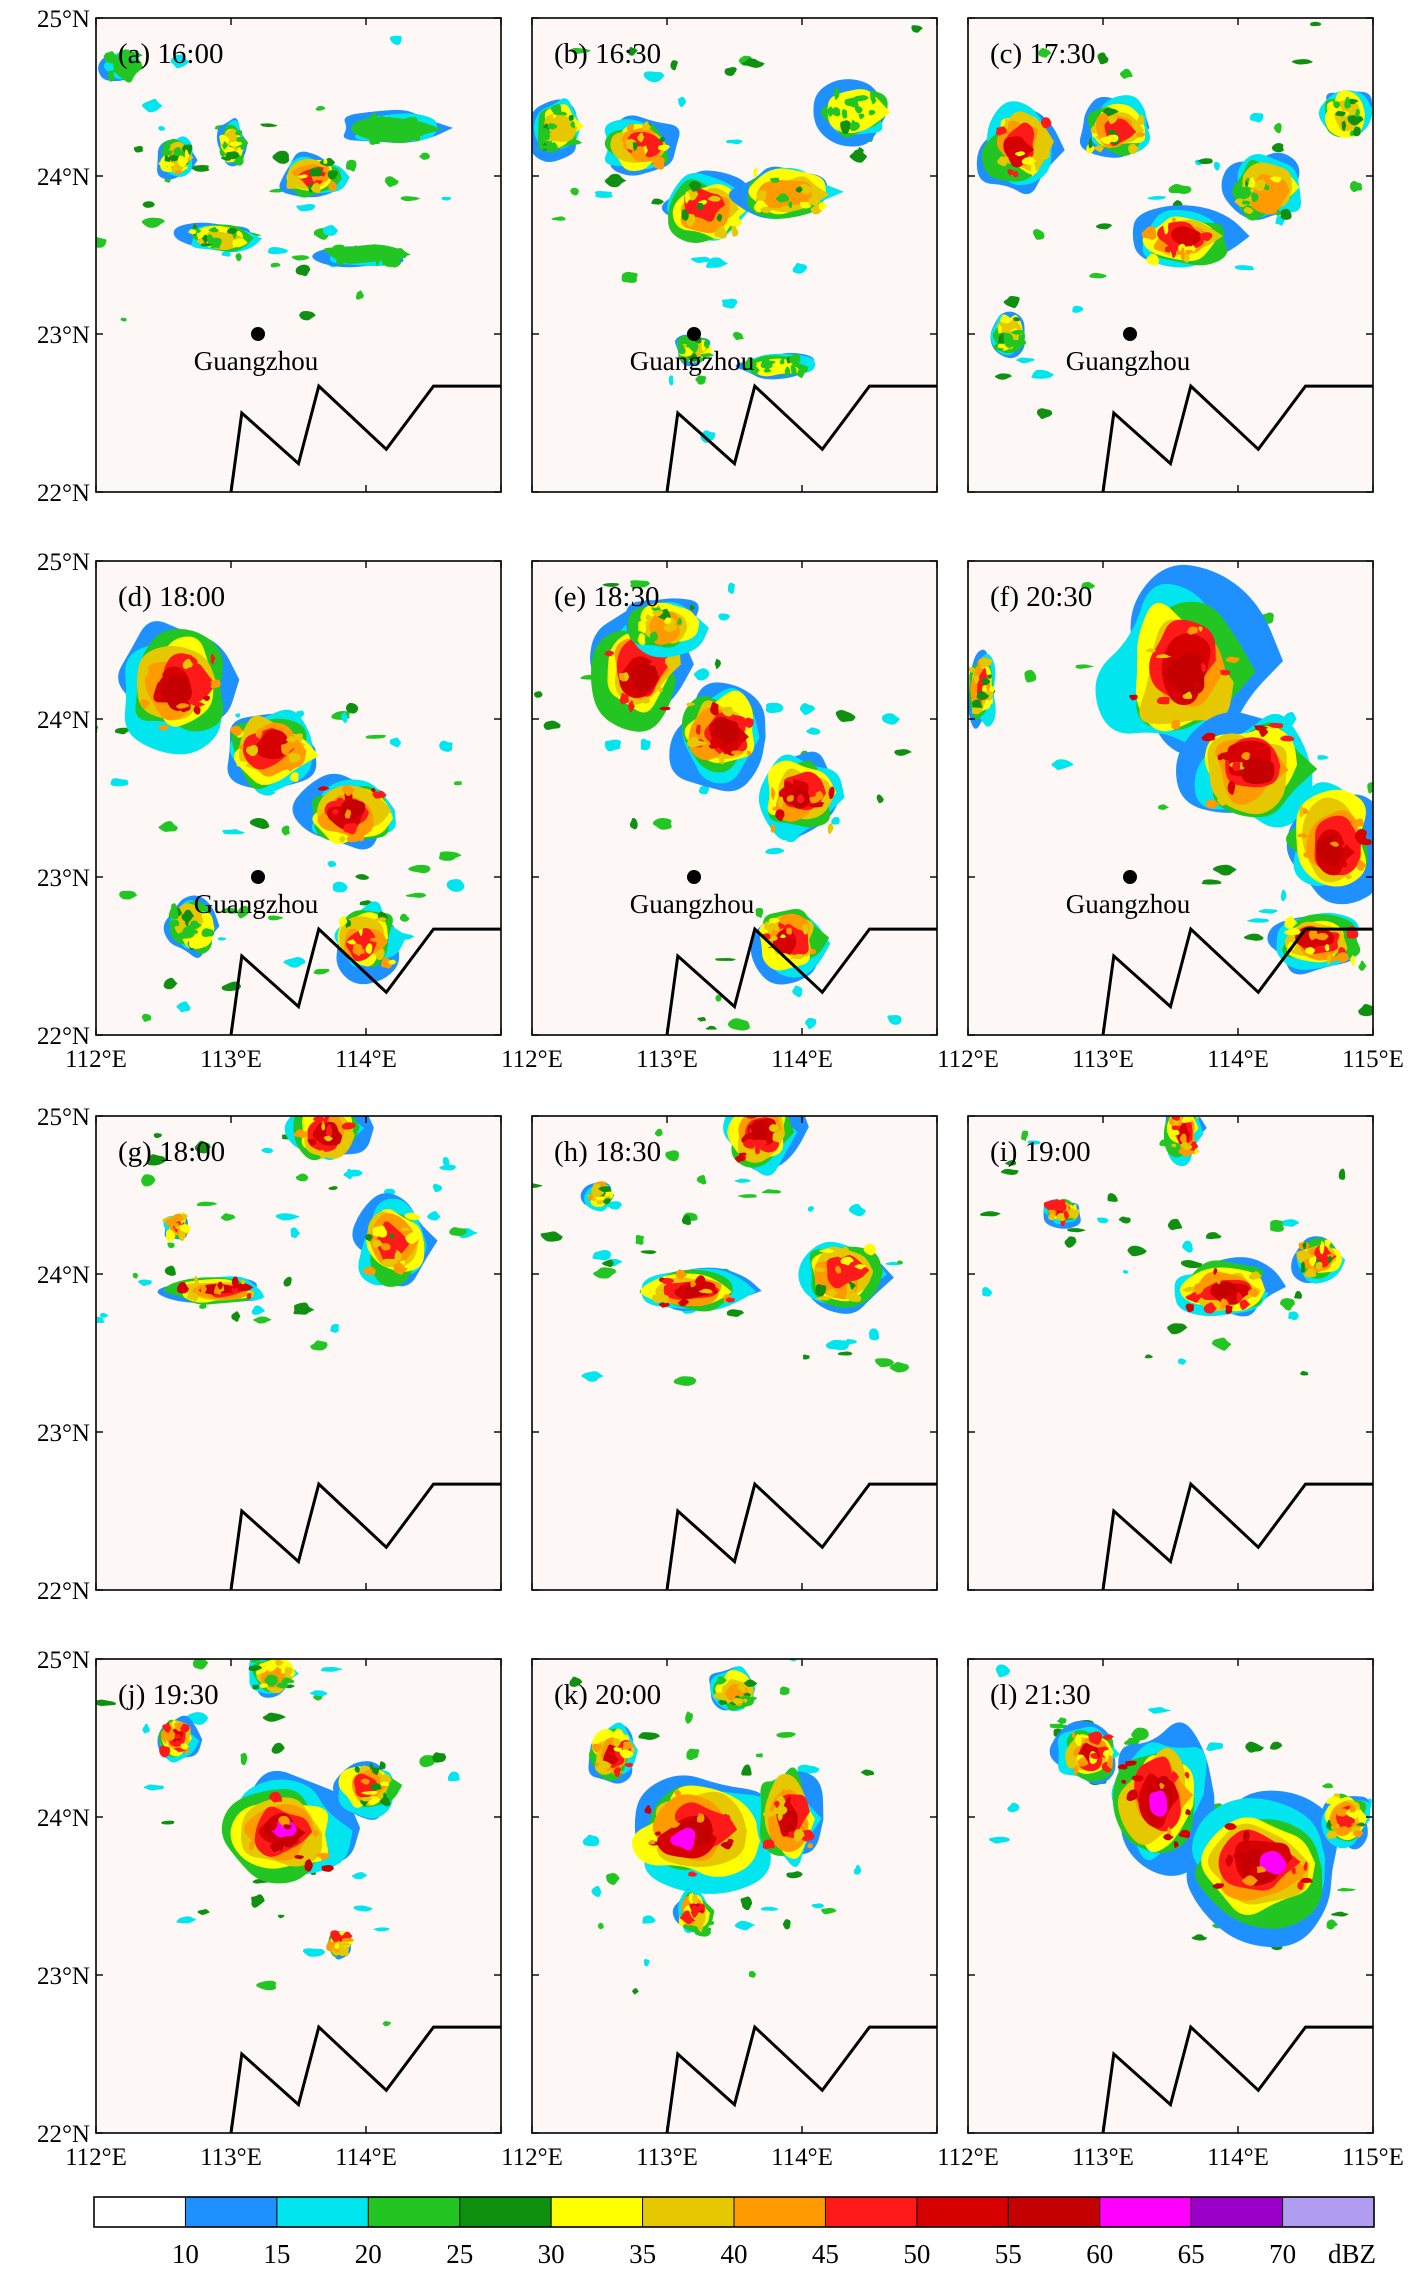 The width and height of the screenshot is (1419, 2285). I want to click on lat-tick-label: 24°N, so click(63, 1275).